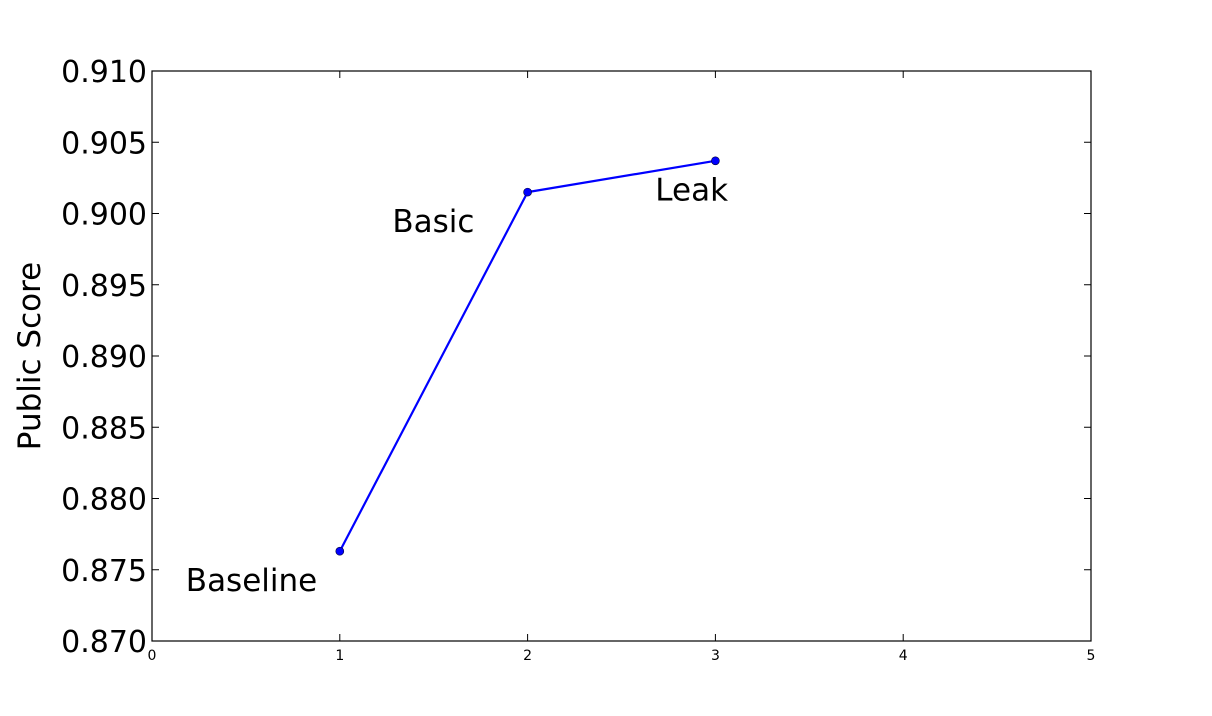 The height and width of the screenshot is (716, 1212). What do you see at coordinates (691, 191) in the screenshot?
I see `annotation-label: Leak` at bounding box center [691, 191].